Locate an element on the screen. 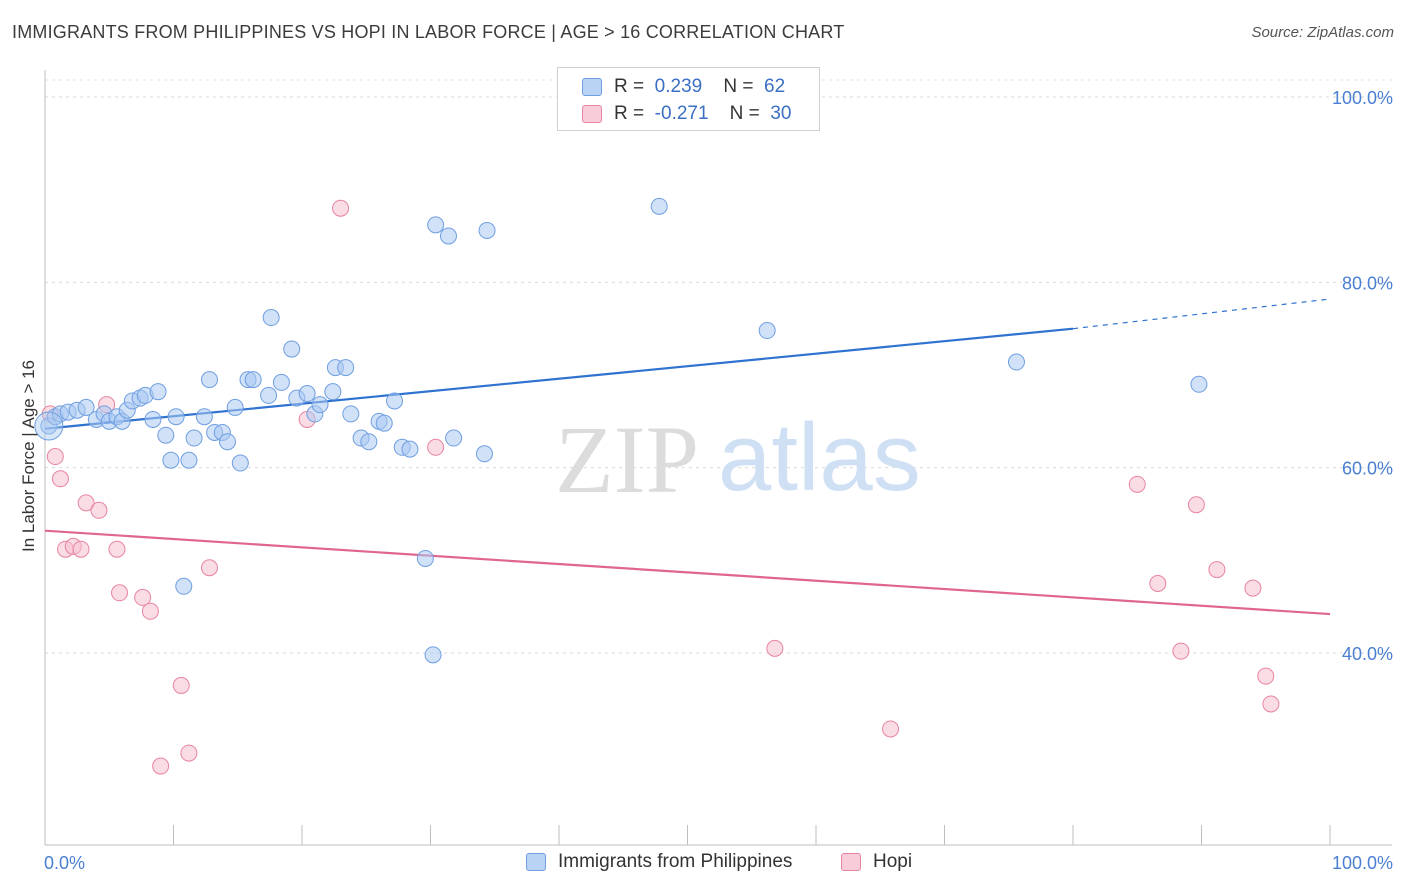  x-tick-labels: 0.0% 100.0% is located at coordinates (718, 863).